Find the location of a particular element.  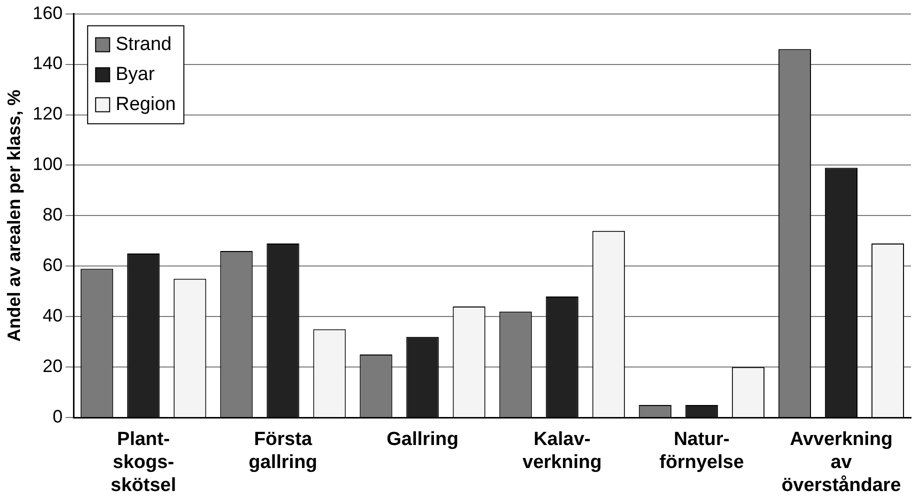

y-tick-label: 60 is located at coordinates (52, 265).